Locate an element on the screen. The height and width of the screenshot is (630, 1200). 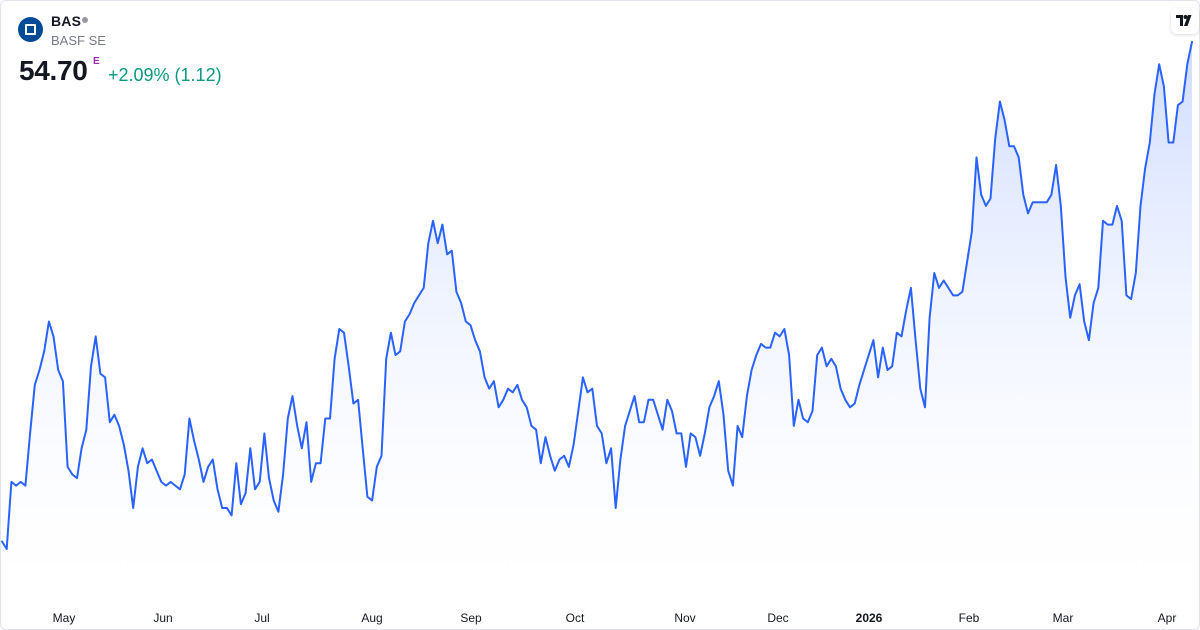
x-tick-label: Sep is located at coordinates (471, 618).